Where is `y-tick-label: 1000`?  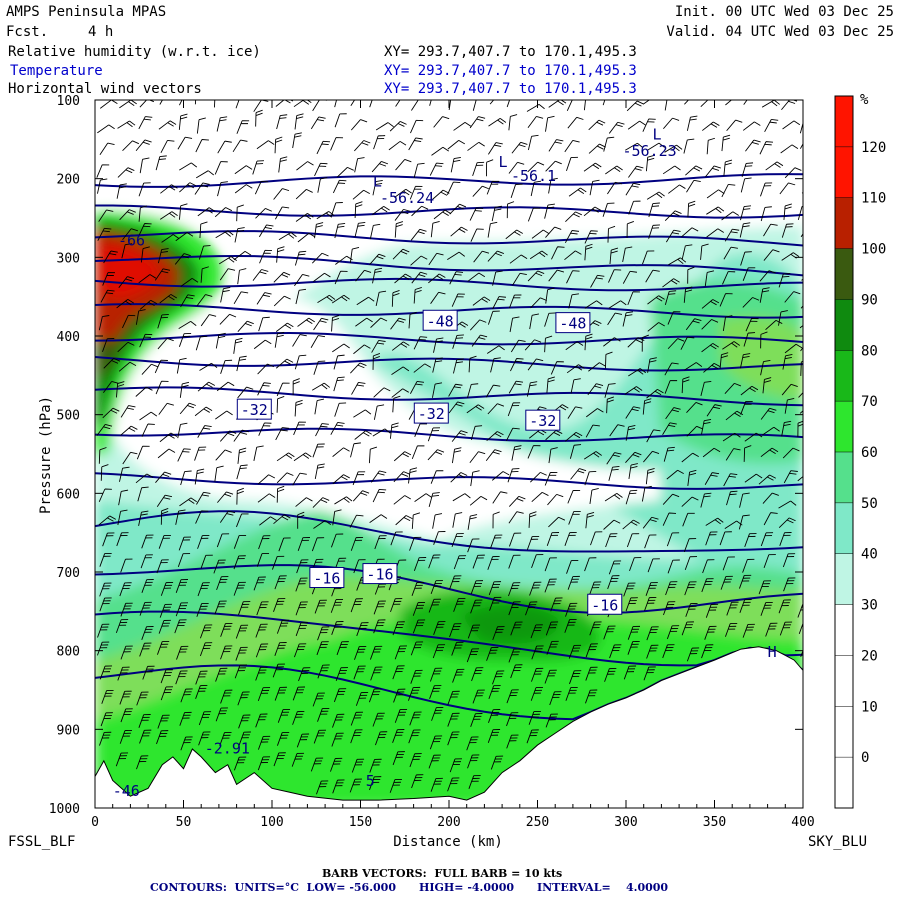 y-tick-label: 1000 is located at coordinates (64, 809).